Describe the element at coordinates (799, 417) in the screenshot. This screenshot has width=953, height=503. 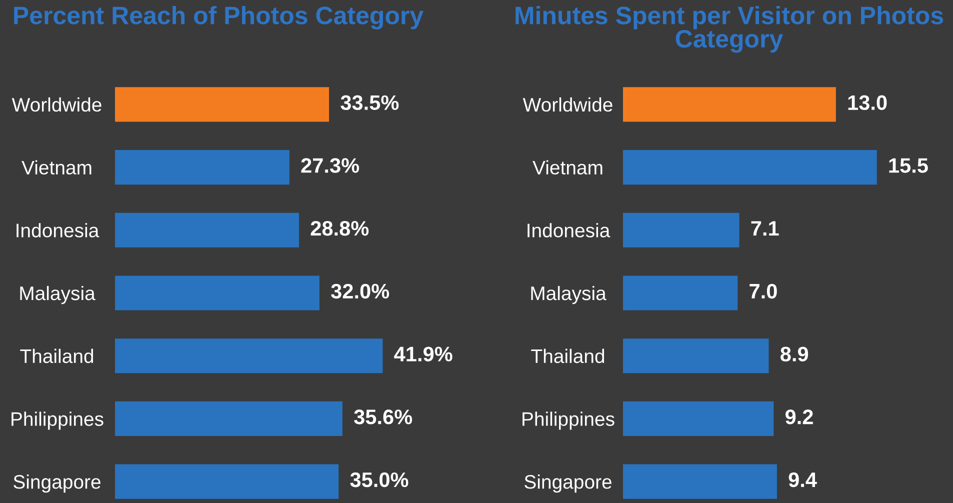
I see `data-label: 9.2` at that location.